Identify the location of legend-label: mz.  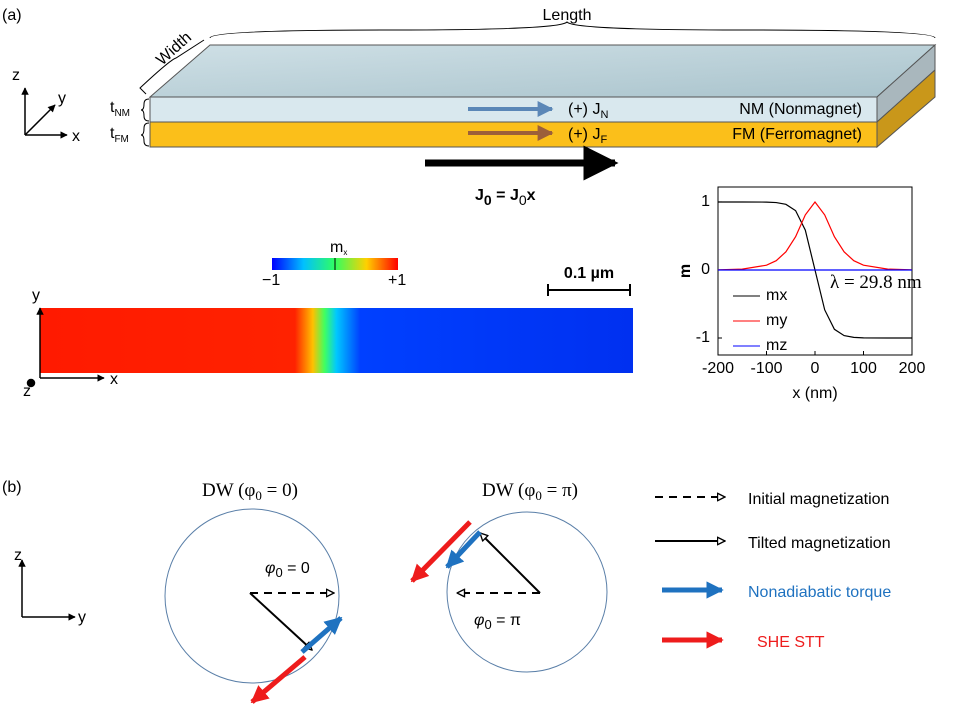
(776, 345).